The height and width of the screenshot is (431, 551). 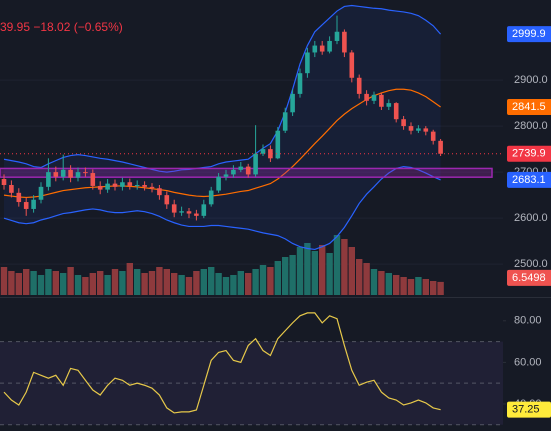 I want to click on rsi-value: 37.25, so click(x=526, y=410).